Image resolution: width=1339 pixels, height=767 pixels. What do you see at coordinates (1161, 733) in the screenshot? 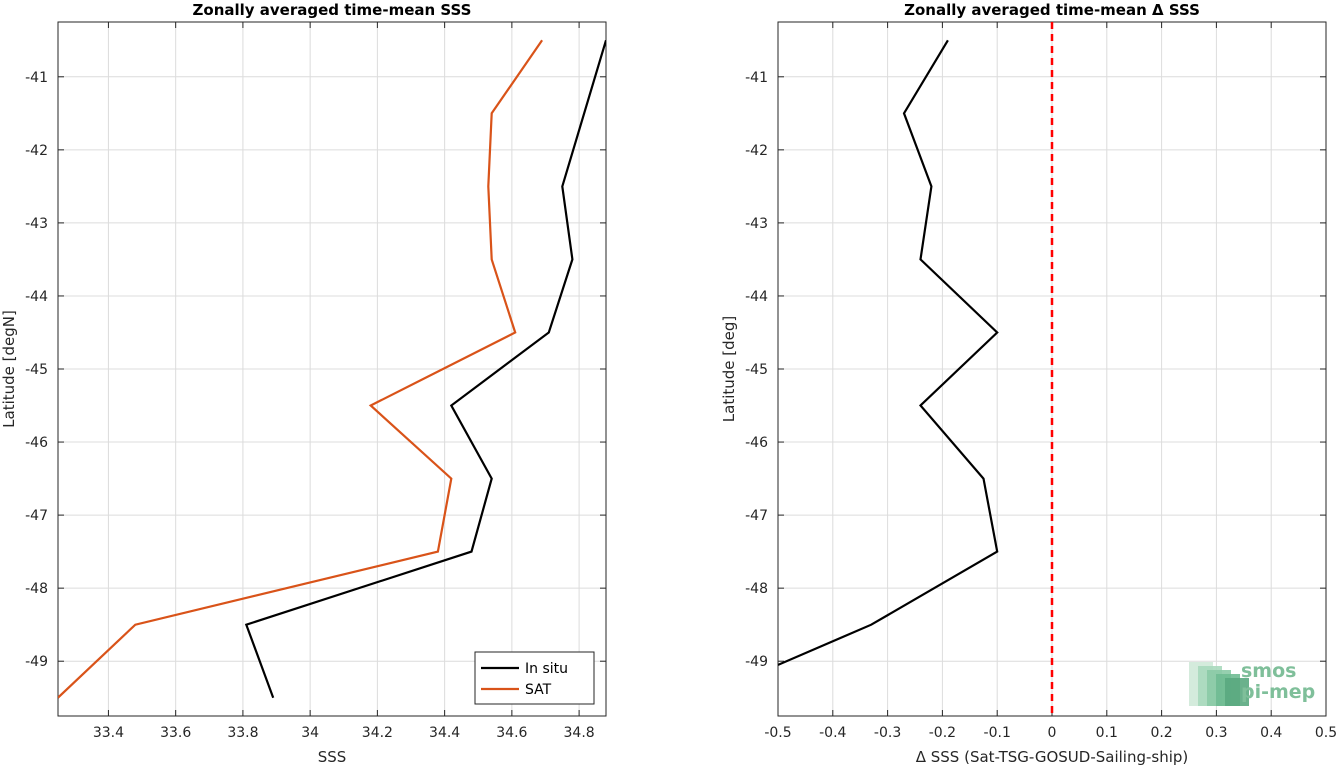
I see `x-tick-label: 0.2` at bounding box center [1161, 733].